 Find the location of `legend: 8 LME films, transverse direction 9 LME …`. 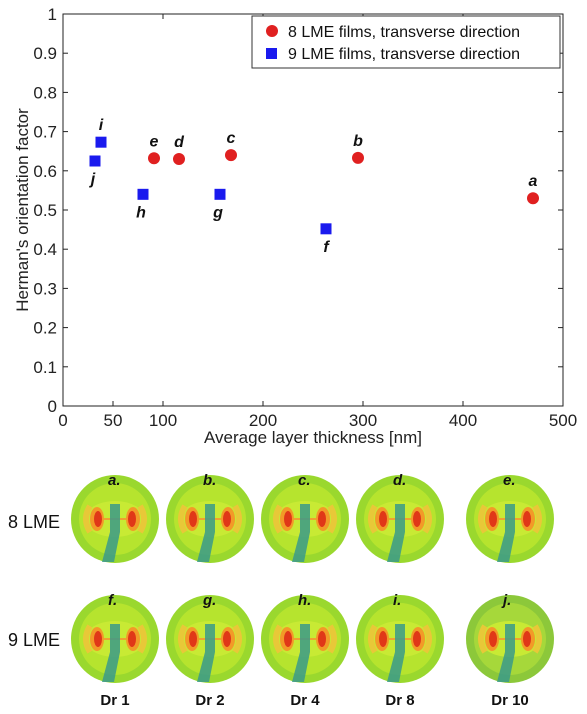

legend: 8 LME films, transverse direction 9 LME … is located at coordinates (406, 42).